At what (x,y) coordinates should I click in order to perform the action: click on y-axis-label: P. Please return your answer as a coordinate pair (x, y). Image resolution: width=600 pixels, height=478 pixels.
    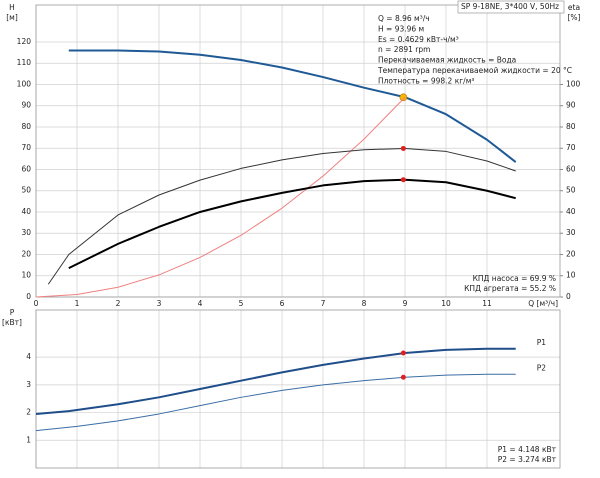
    Looking at the image, I should click on (12, 312).